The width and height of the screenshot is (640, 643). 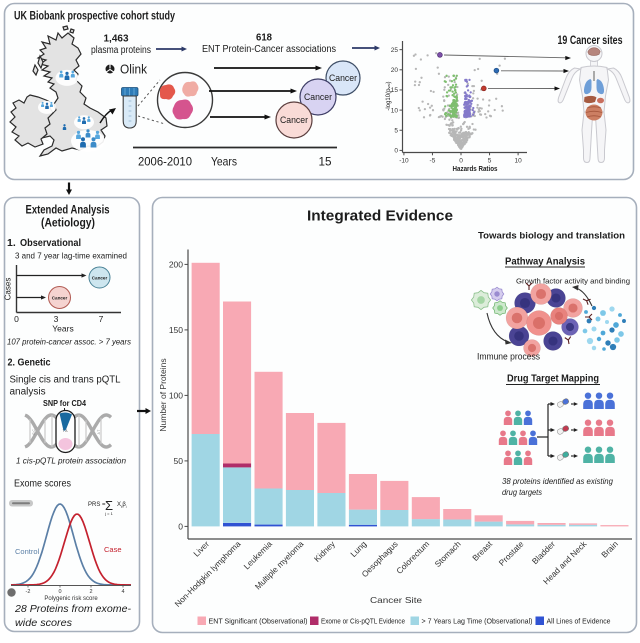 I want to click on svg-text:107 protein-cancer assoc. > 7: 107 protein-cancer assoc. > 7 years, so click(x=69, y=342).